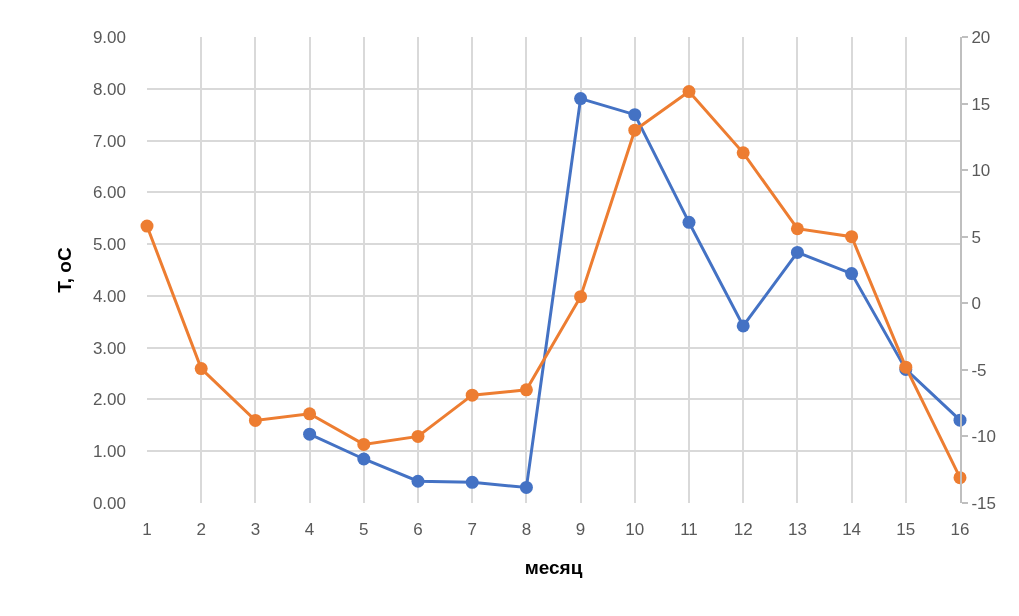 The width and height of the screenshot is (1019, 616). What do you see at coordinates (109, 89) in the screenshot?
I see `y-tick-label: 8.00` at bounding box center [109, 89].